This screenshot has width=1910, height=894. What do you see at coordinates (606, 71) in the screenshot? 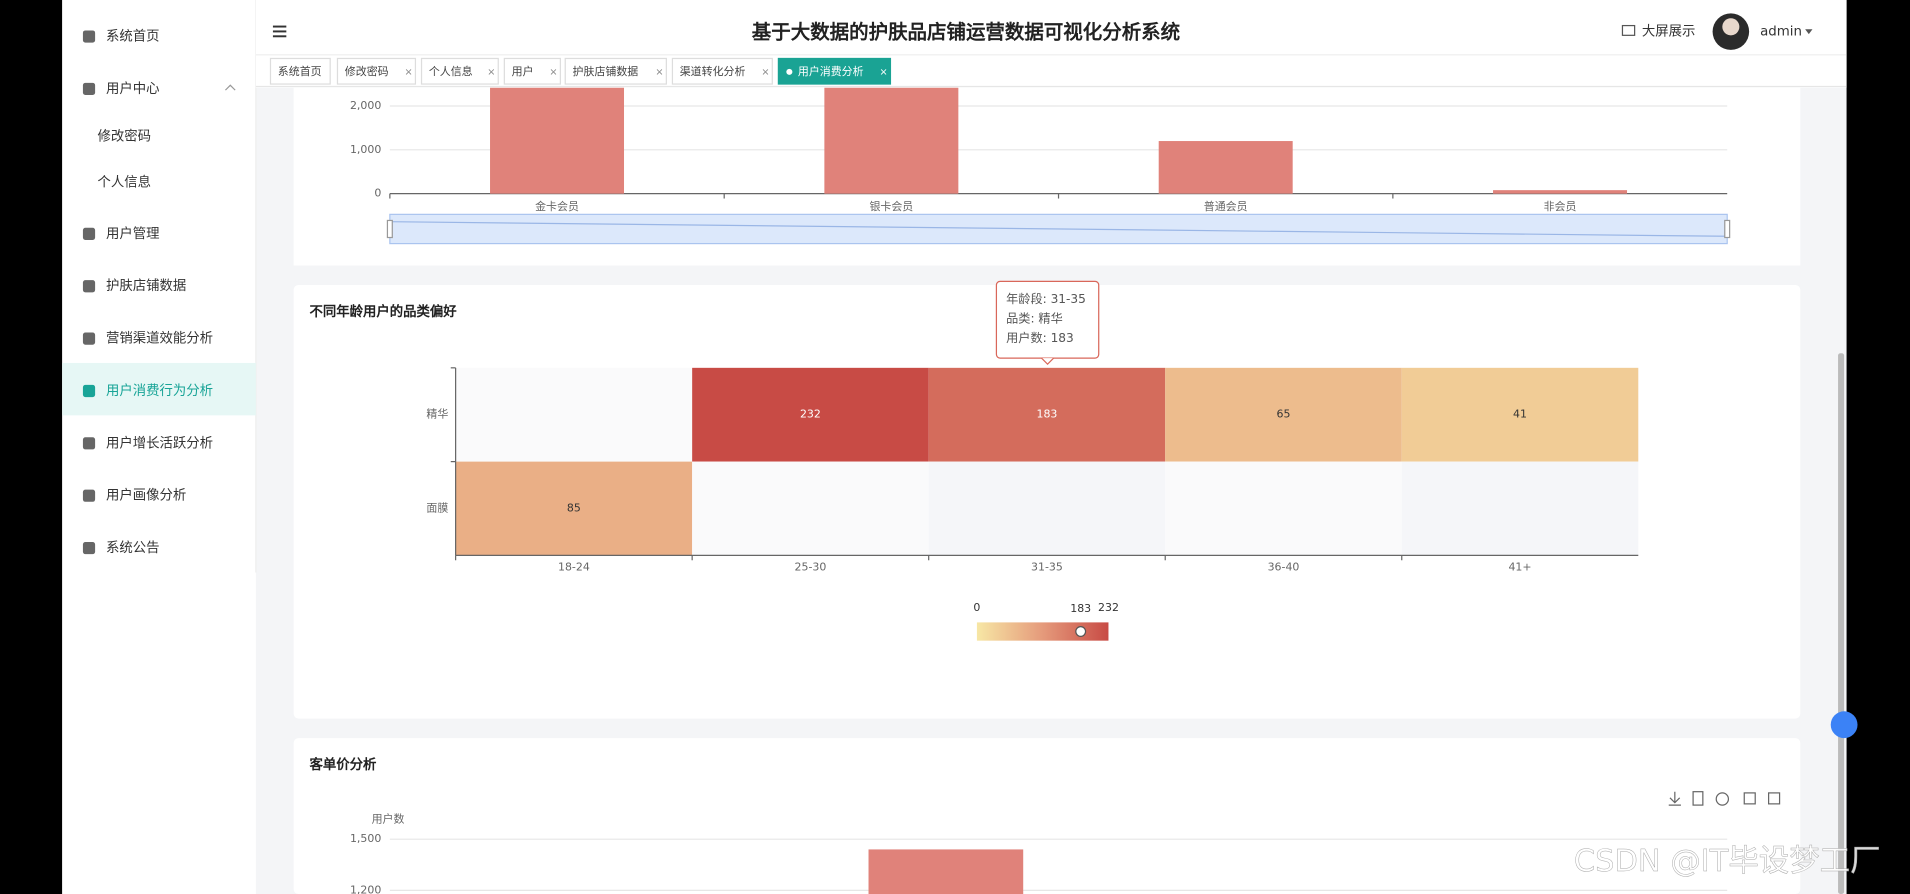
I see `tab-label: 护肤店铺数据` at bounding box center [606, 71].